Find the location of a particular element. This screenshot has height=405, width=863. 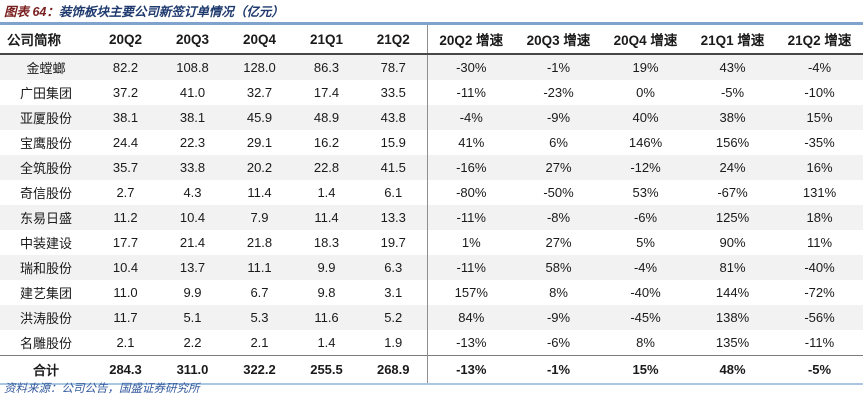

value-cell: 5.2 is located at coordinates (393, 317).